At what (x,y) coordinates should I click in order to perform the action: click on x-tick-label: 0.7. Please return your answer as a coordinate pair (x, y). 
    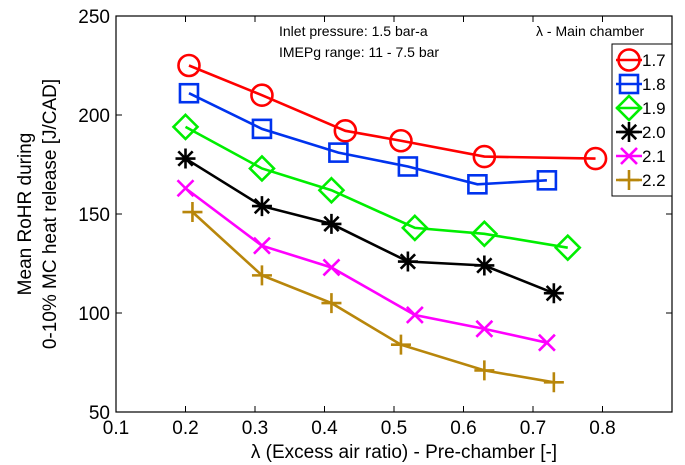
    Looking at the image, I should click on (533, 428).